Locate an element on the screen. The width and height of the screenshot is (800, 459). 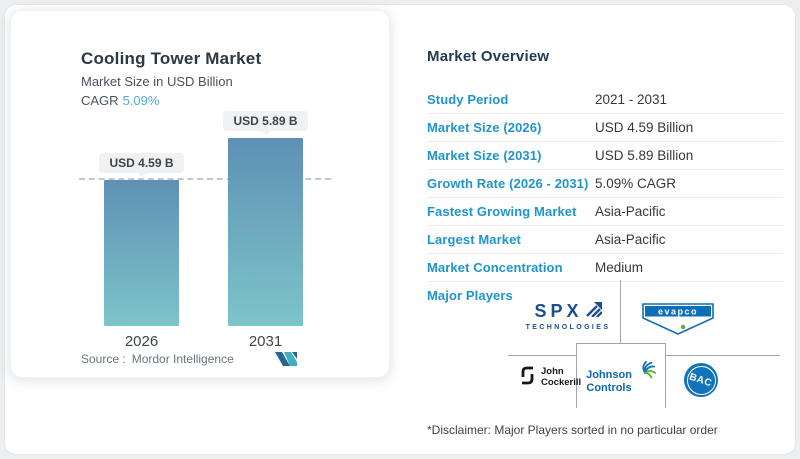
reference-dashed-line is located at coordinates (205, 179).